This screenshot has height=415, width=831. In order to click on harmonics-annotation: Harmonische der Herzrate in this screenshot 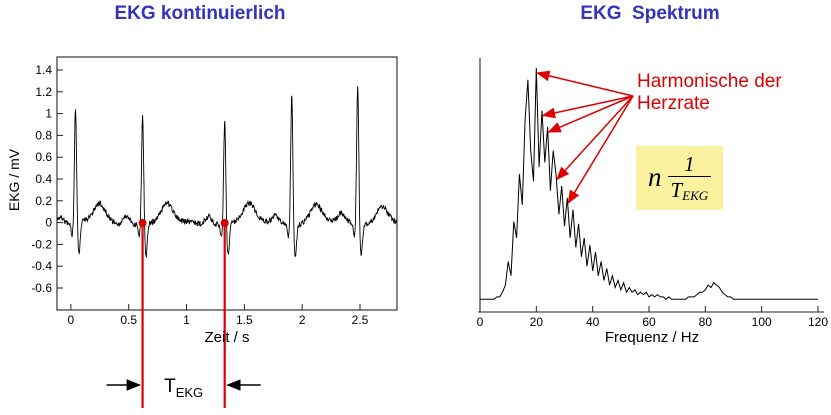, I will do `click(709, 93)`.